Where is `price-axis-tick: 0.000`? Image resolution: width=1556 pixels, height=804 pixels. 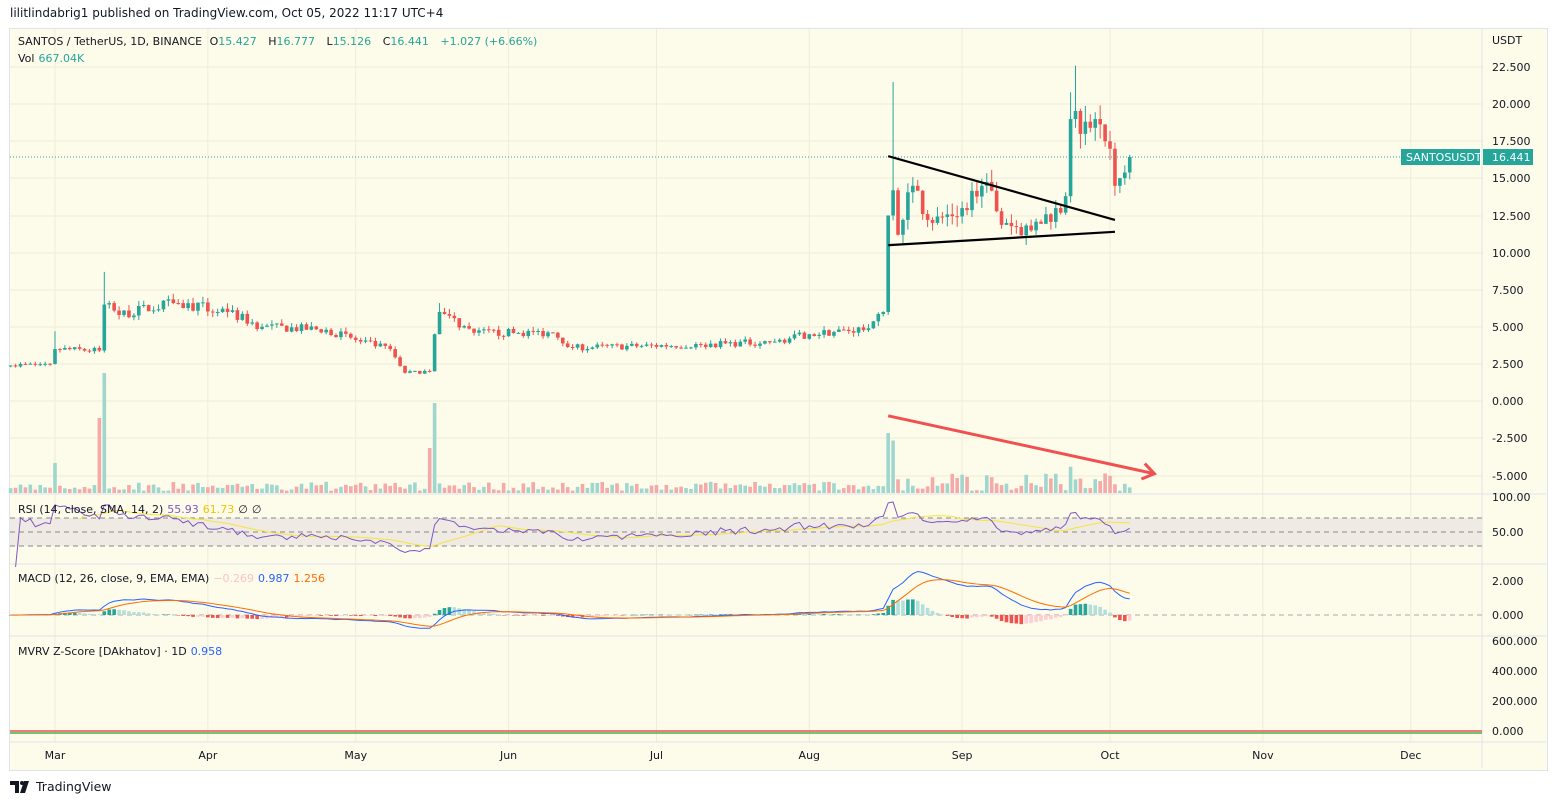
price-axis-tick: 0.000 is located at coordinates (1508, 401).